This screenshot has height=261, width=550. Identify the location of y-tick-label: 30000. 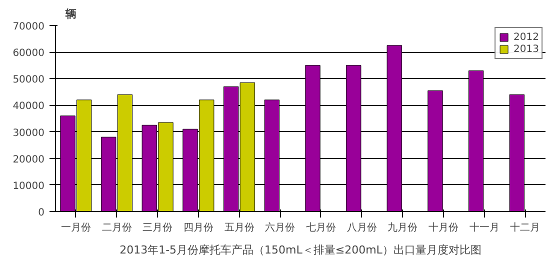
(28, 133).